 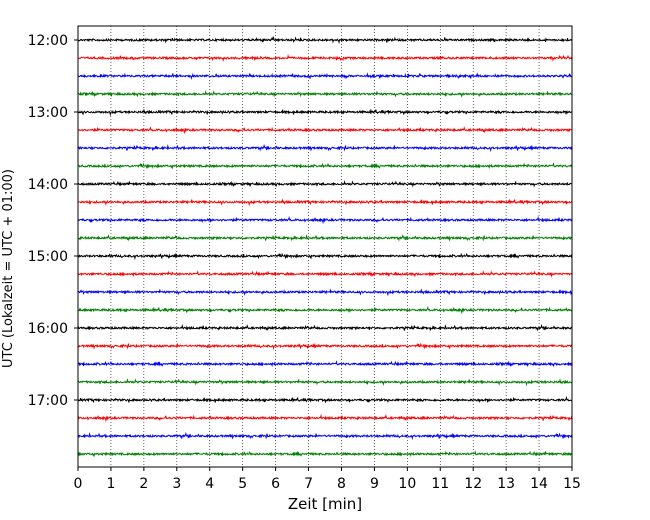 I want to click on x-tick-label: 3, so click(x=176, y=484).